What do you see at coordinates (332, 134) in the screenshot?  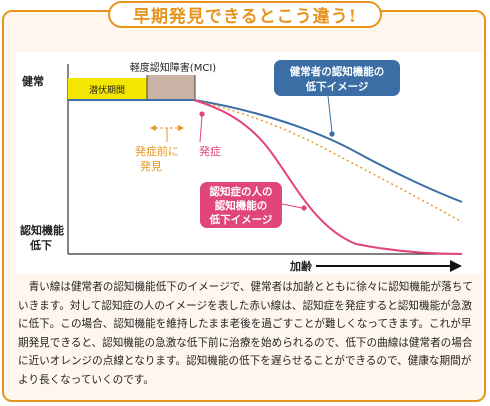 I see `healthy-pointer-dot` at bounding box center [332, 134].